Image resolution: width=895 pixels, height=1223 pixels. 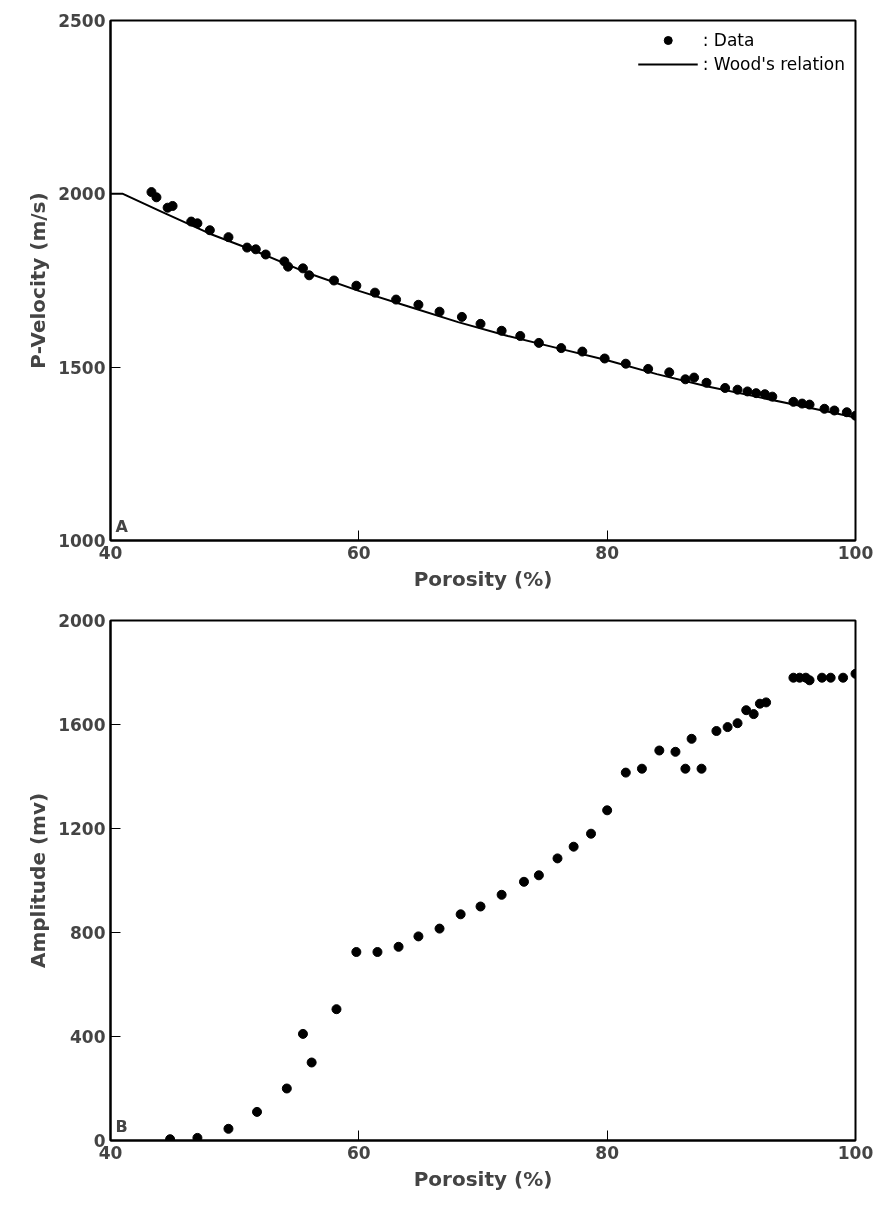 What do you see at coordinates (88, 1037) in the screenshot?
I see `y-tick-label: 400` at bounding box center [88, 1037].